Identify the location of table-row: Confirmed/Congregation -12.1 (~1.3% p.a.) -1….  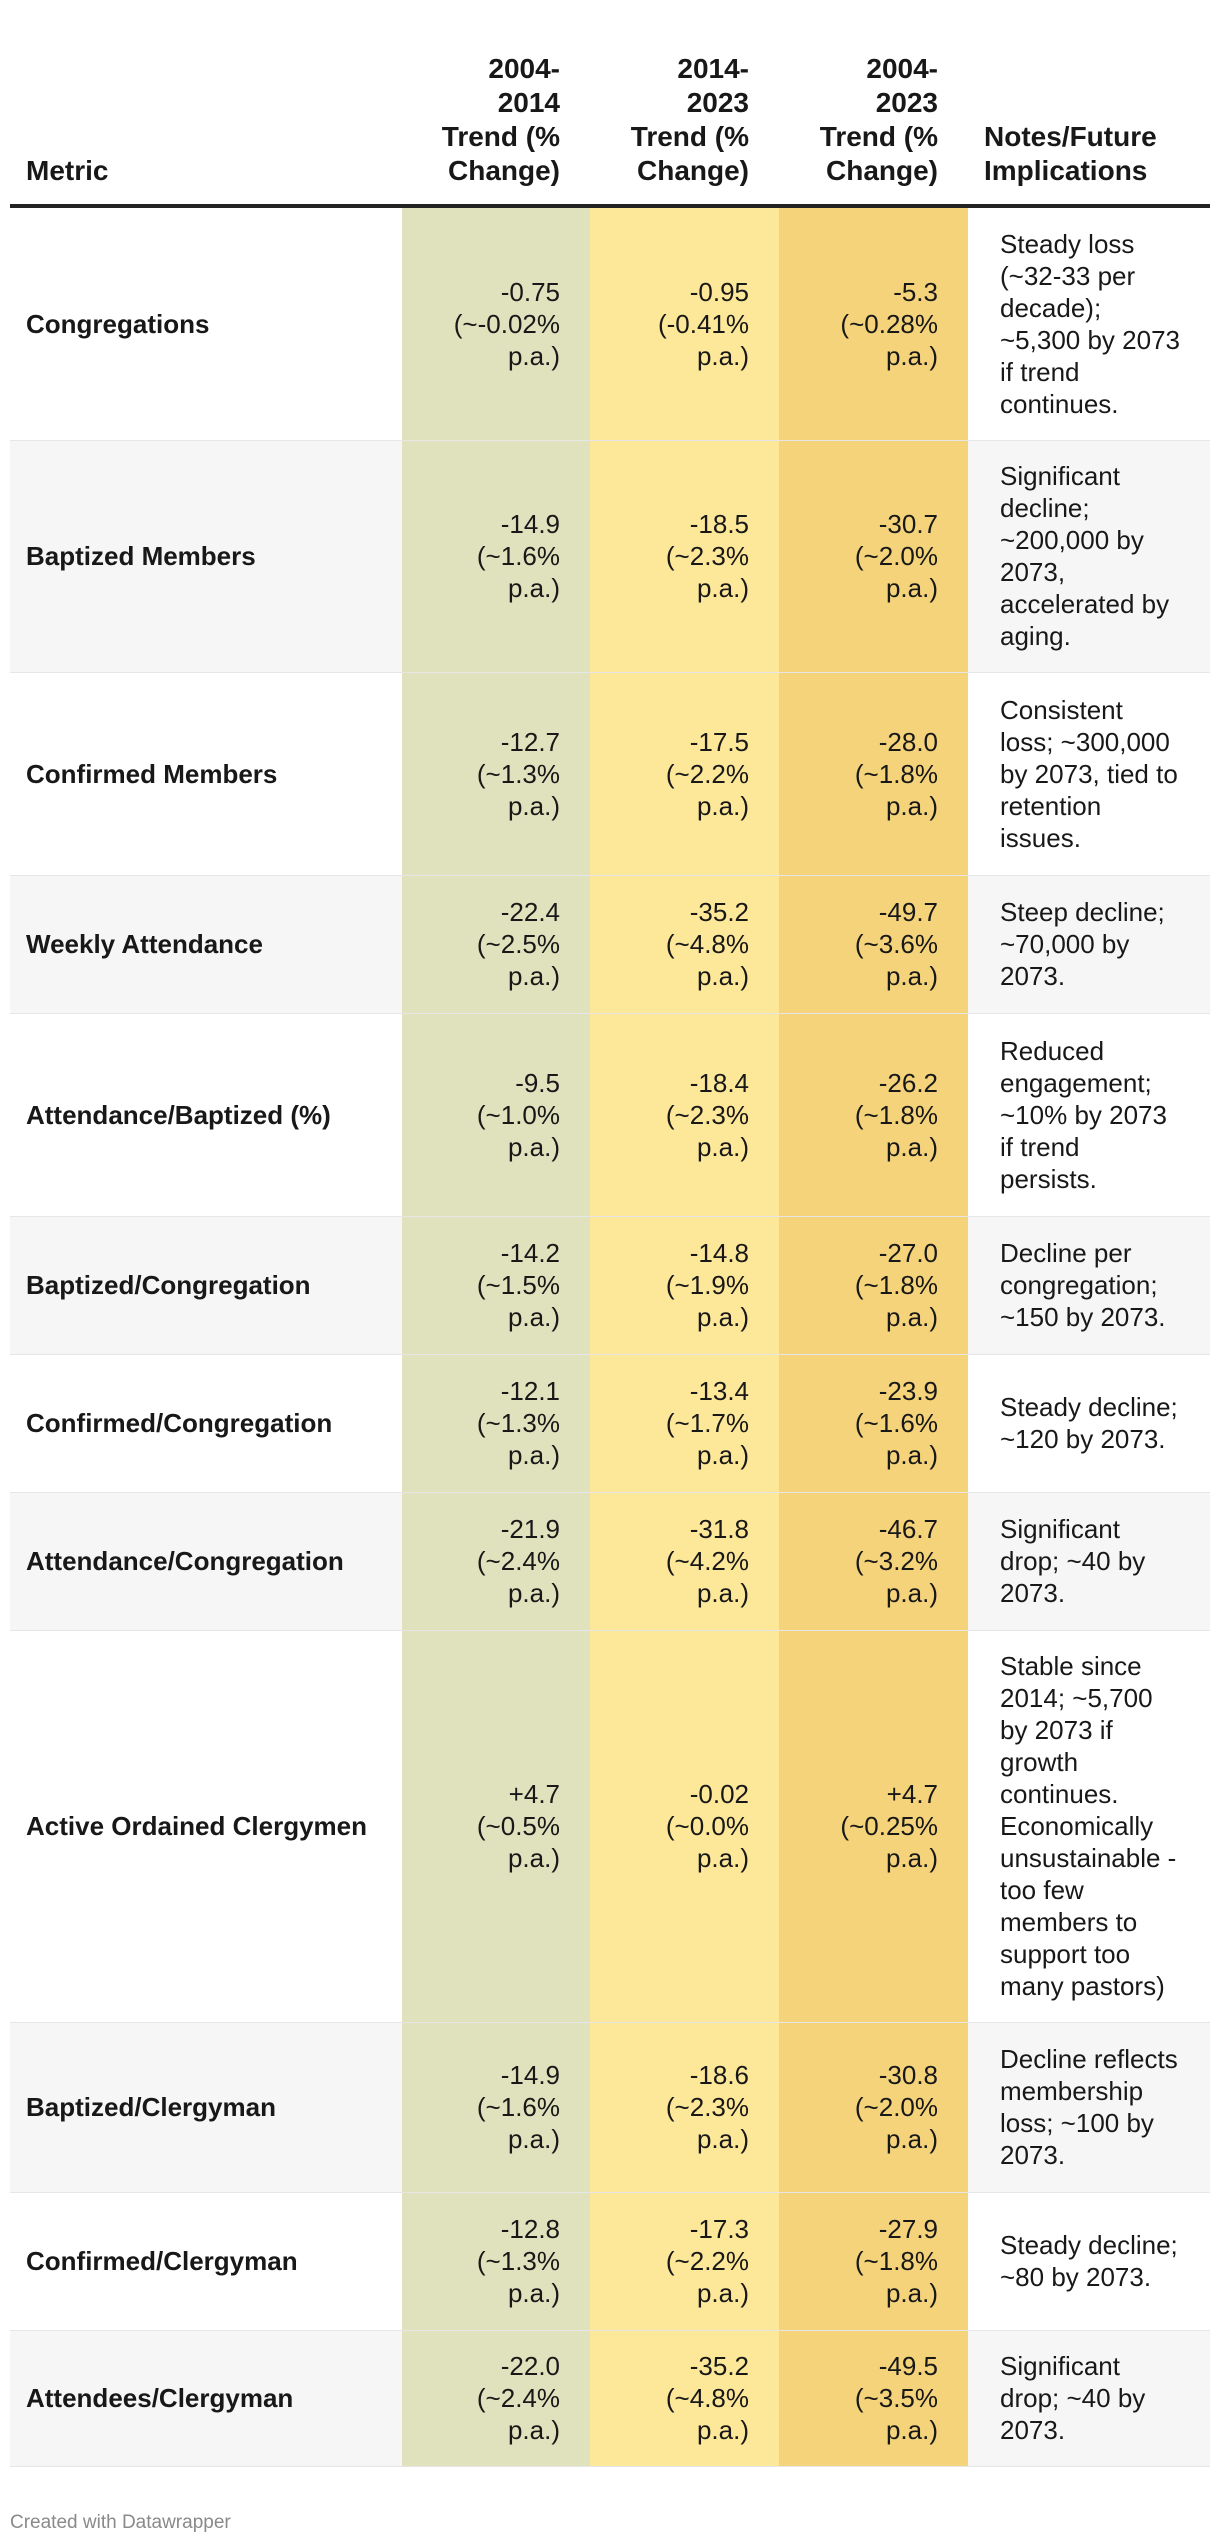
(610, 1423).